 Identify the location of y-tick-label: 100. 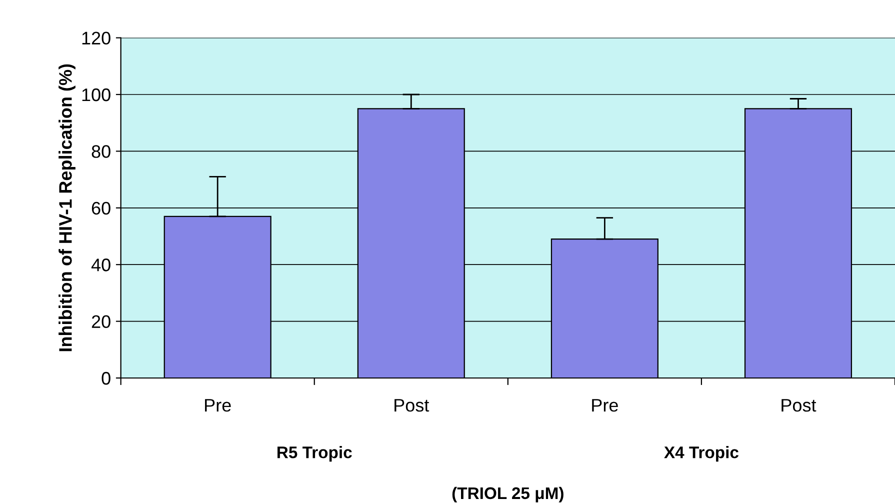
(96, 95).